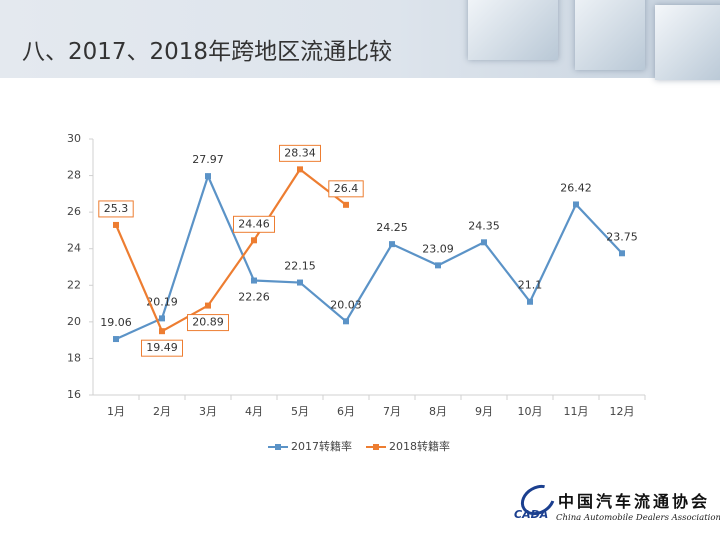 This screenshot has width=720, height=540. Describe the element at coordinates (74, 175) in the screenshot. I see `y-tick-label: 28` at that location.